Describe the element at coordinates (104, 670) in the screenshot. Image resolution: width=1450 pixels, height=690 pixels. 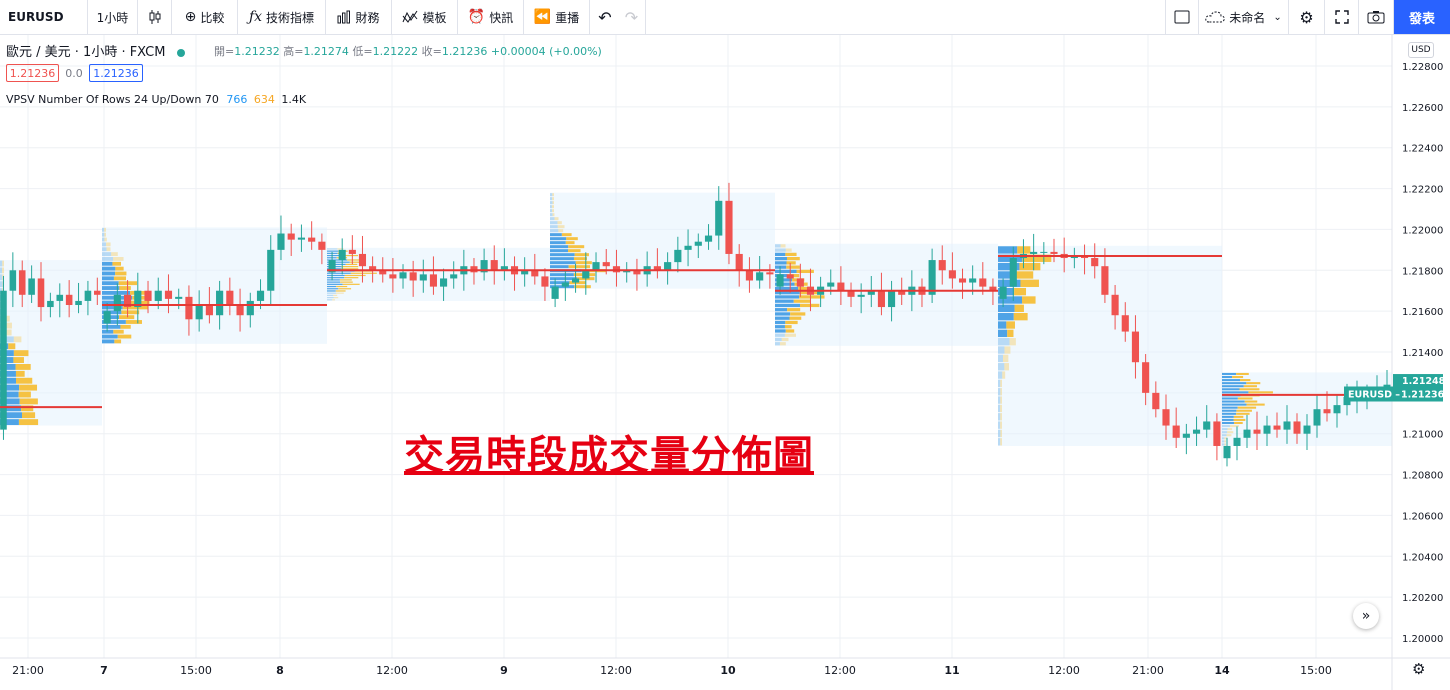
I see `time-axis-tick-label: 7` at that location.